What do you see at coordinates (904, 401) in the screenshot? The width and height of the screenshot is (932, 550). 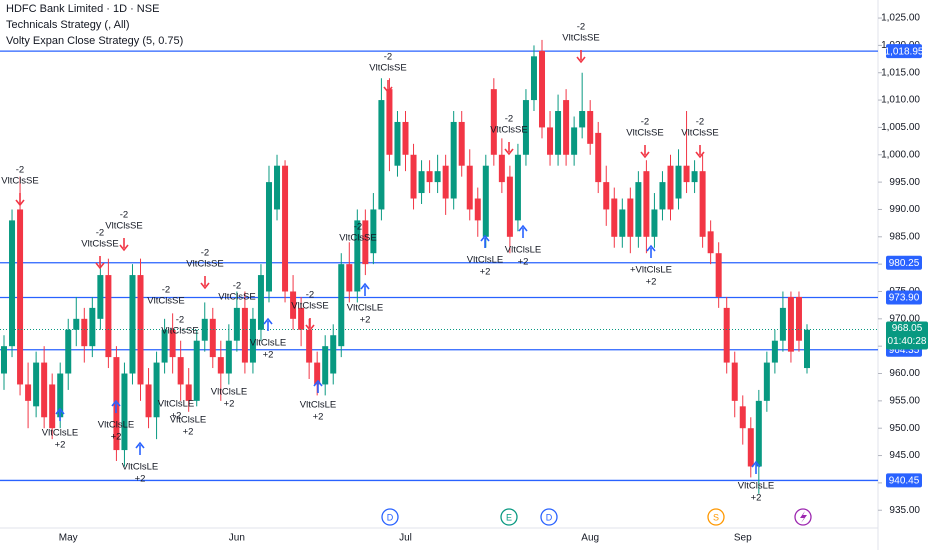 I see `y-tick-label: 955.00` at bounding box center [904, 401].